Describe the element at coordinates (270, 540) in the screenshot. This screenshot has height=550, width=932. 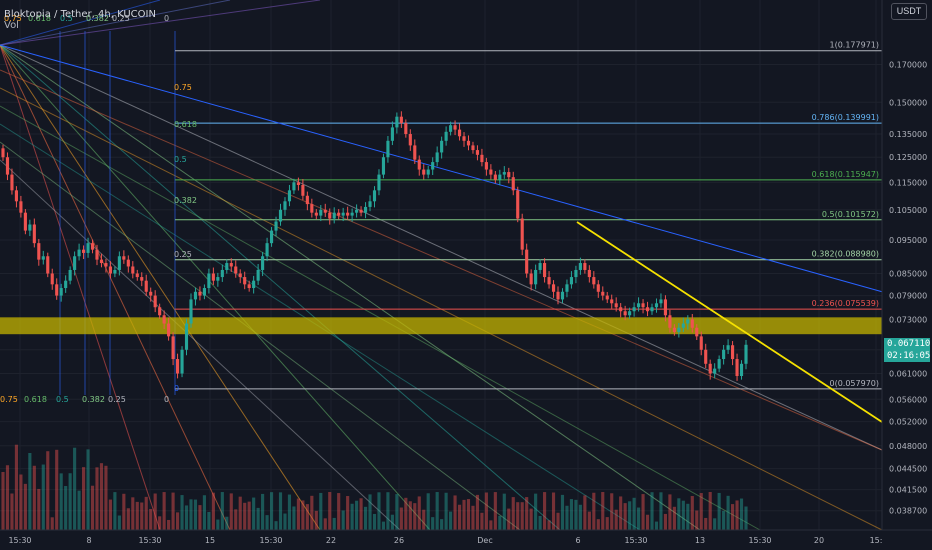
I see `time-tick-label: 15:30` at that location.